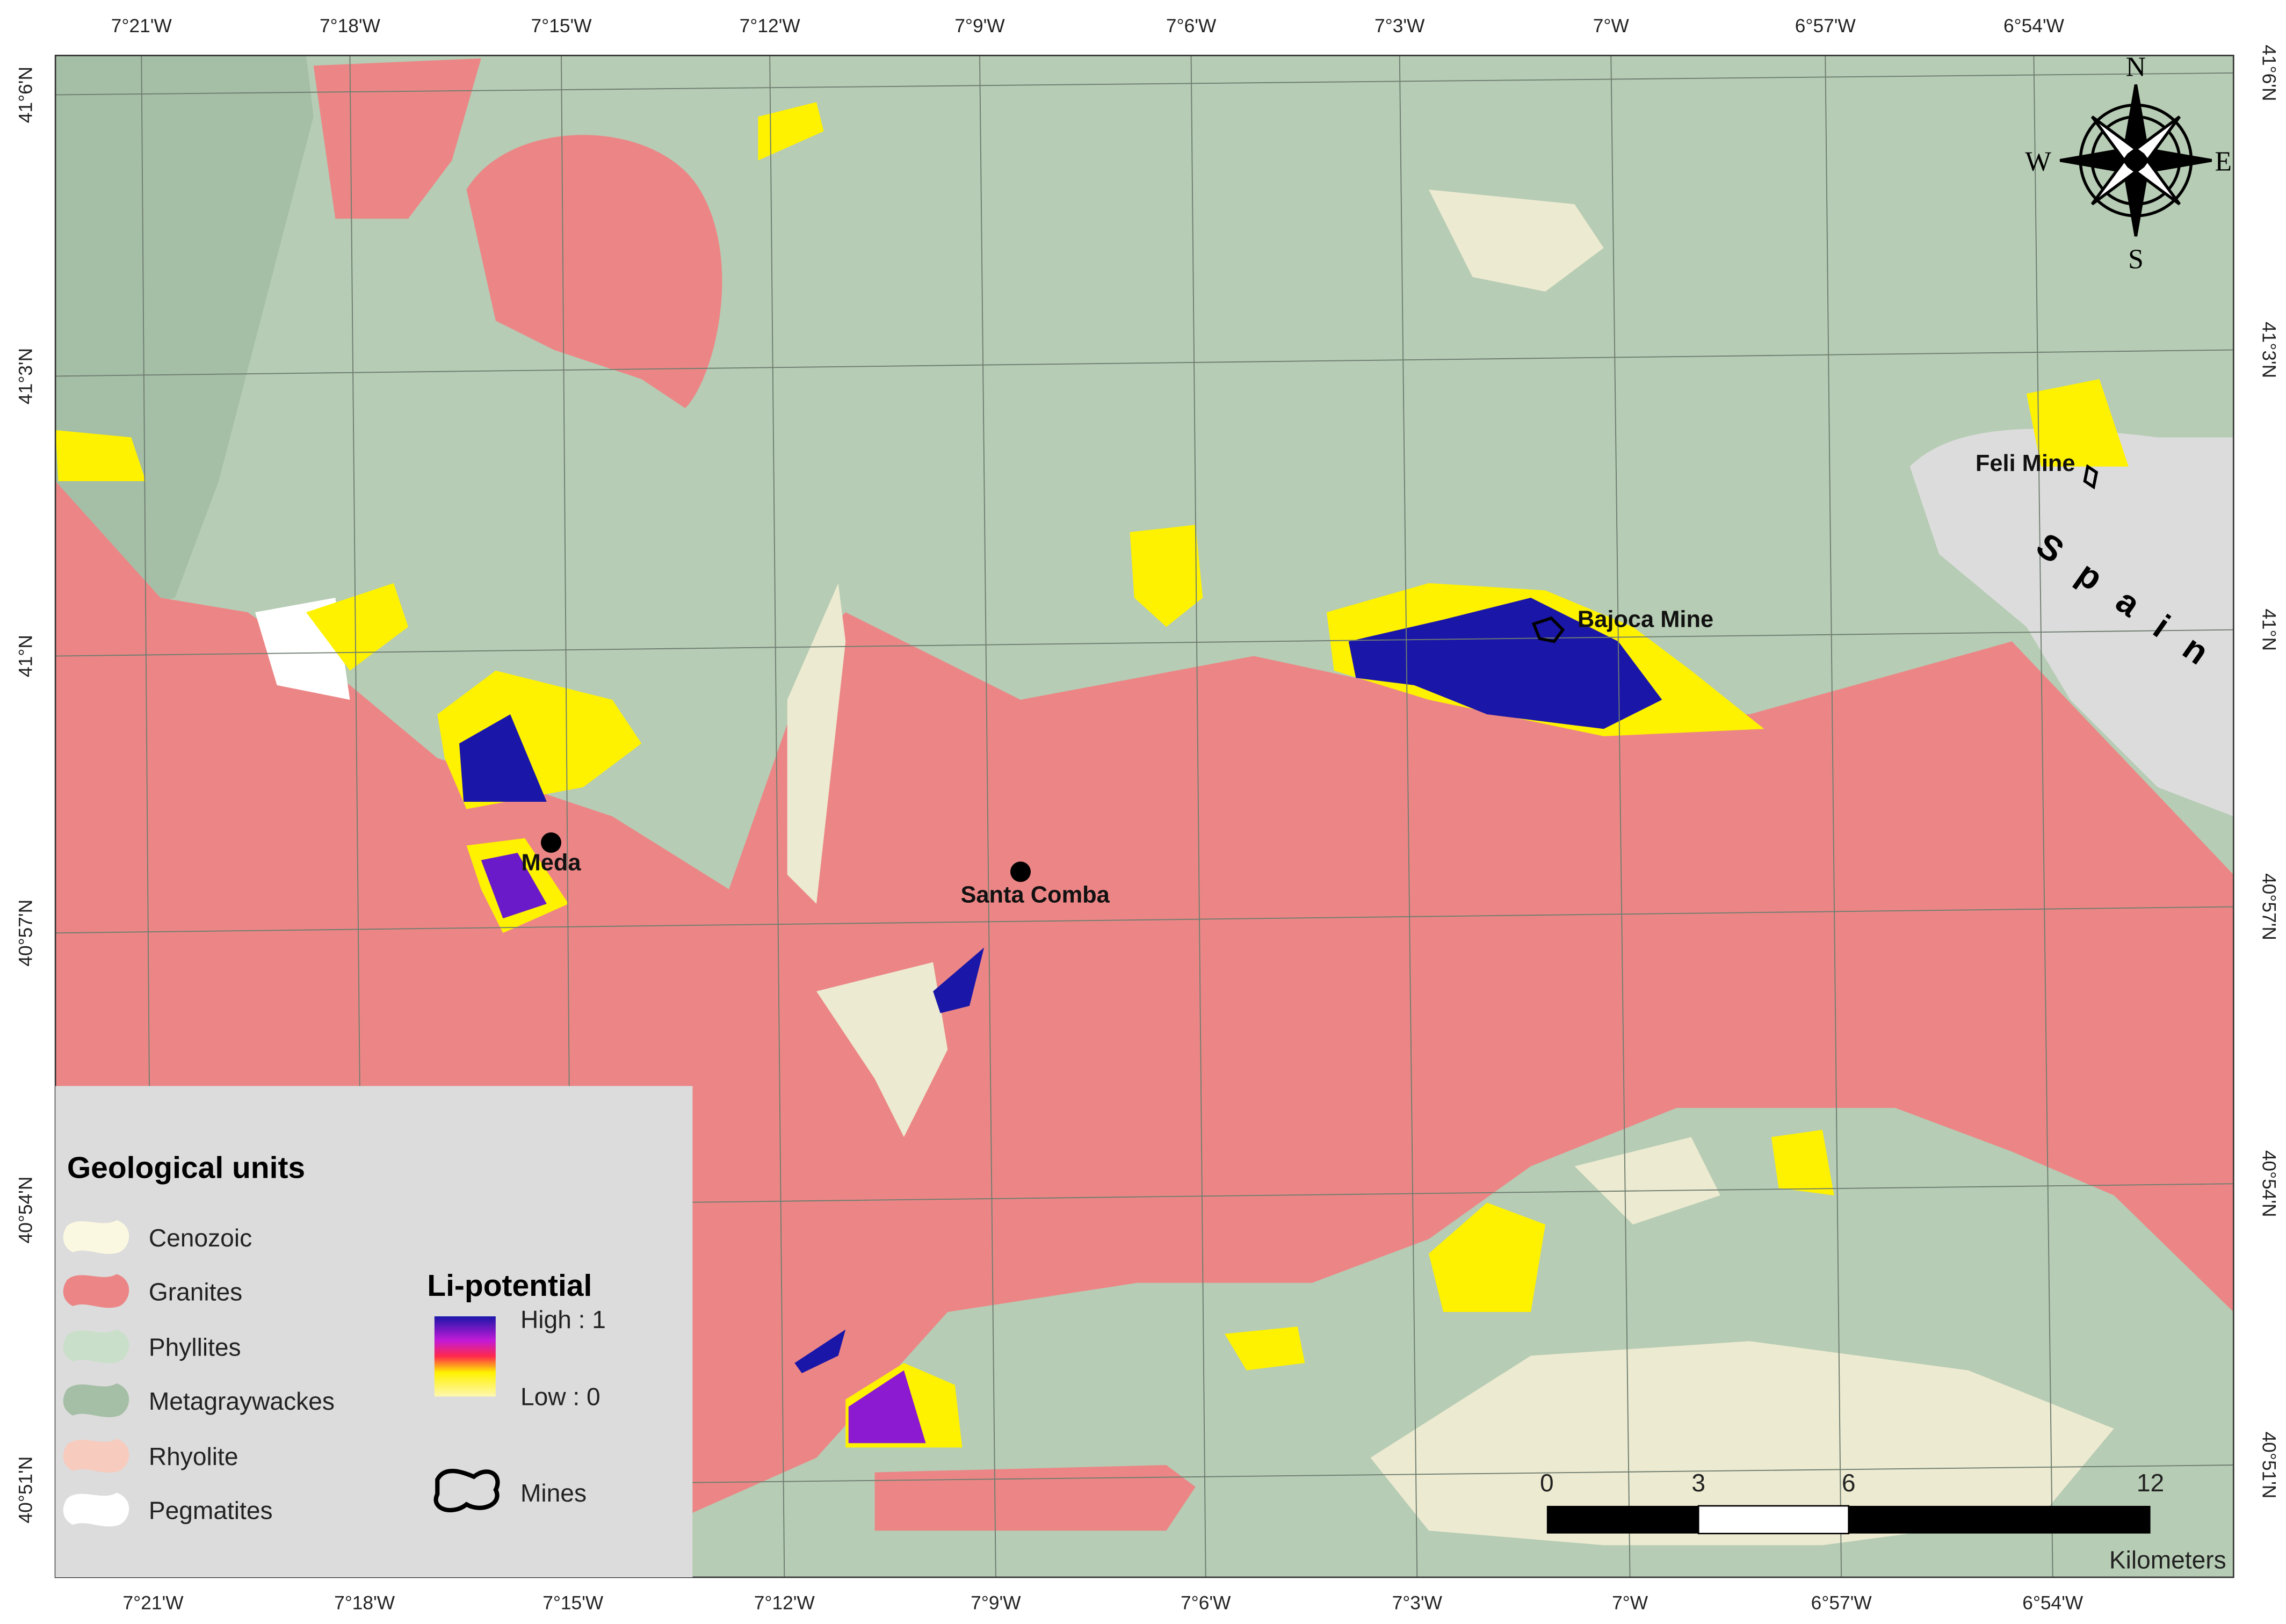 This screenshot has width=2286, height=1624. Describe the element at coordinates (200, 1238) in the screenshot. I see `legend-label: Cenozoic` at that location.